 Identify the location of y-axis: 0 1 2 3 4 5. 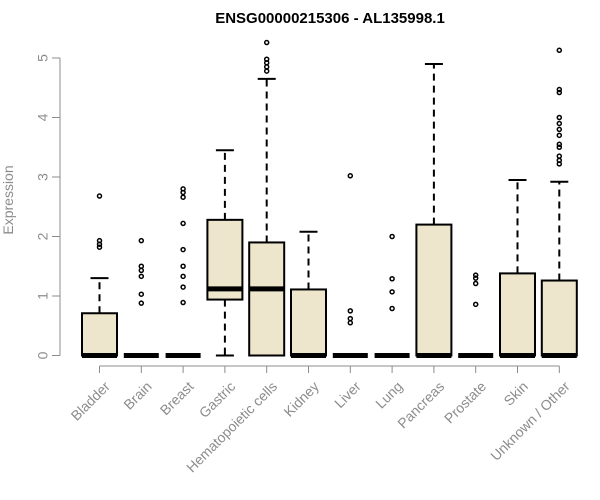
(48, 206).